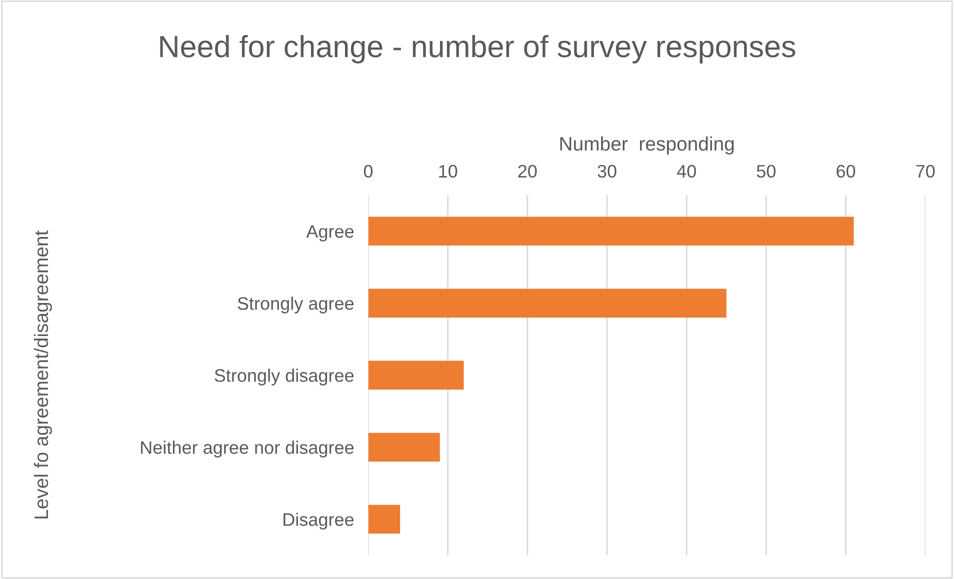  Describe the element at coordinates (319, 521) in the screenshot. I see `y-tick-label: Disagree` at that location.